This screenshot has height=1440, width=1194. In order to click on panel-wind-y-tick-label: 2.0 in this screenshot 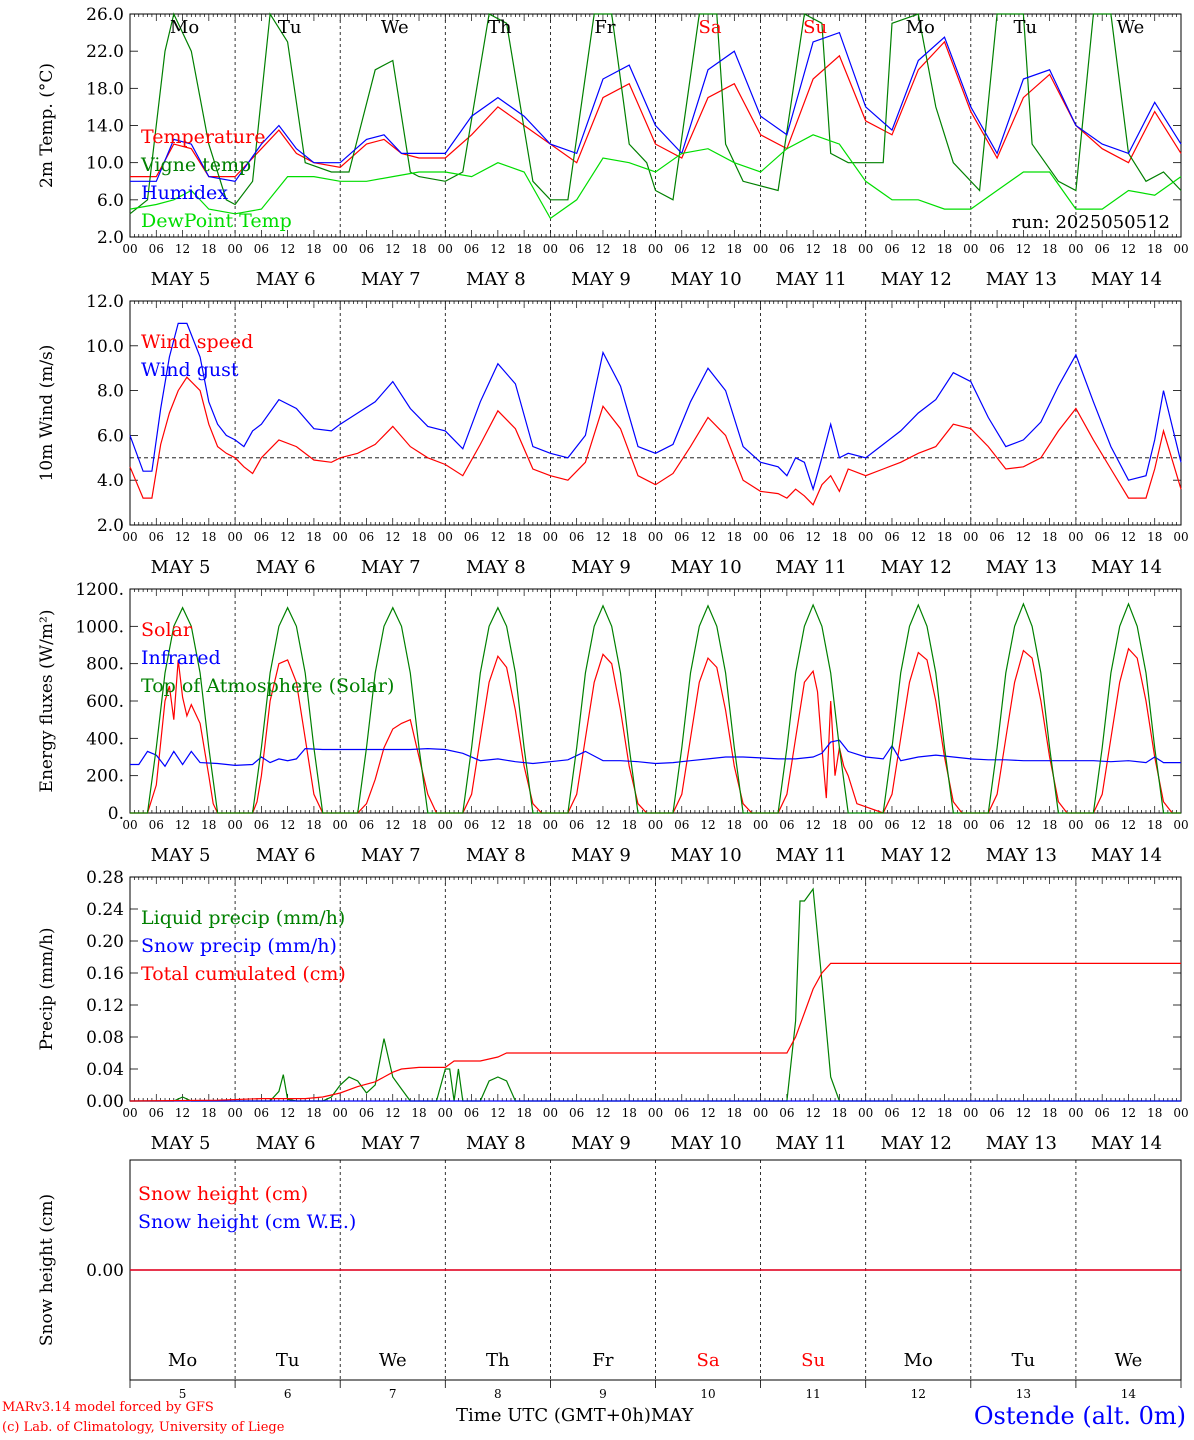, I will do `click(110, 526)`.